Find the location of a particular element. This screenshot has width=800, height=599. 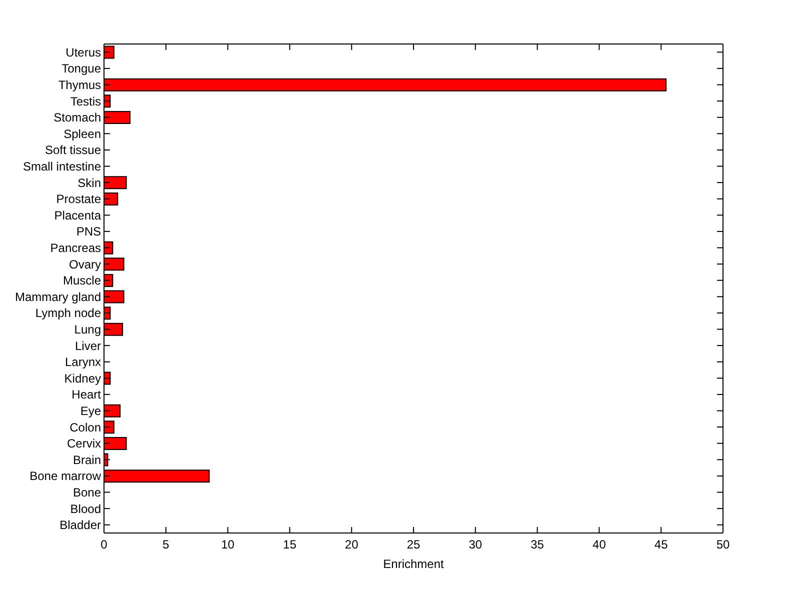

y-tick-label: Liver is located at coordinates (87, 345).